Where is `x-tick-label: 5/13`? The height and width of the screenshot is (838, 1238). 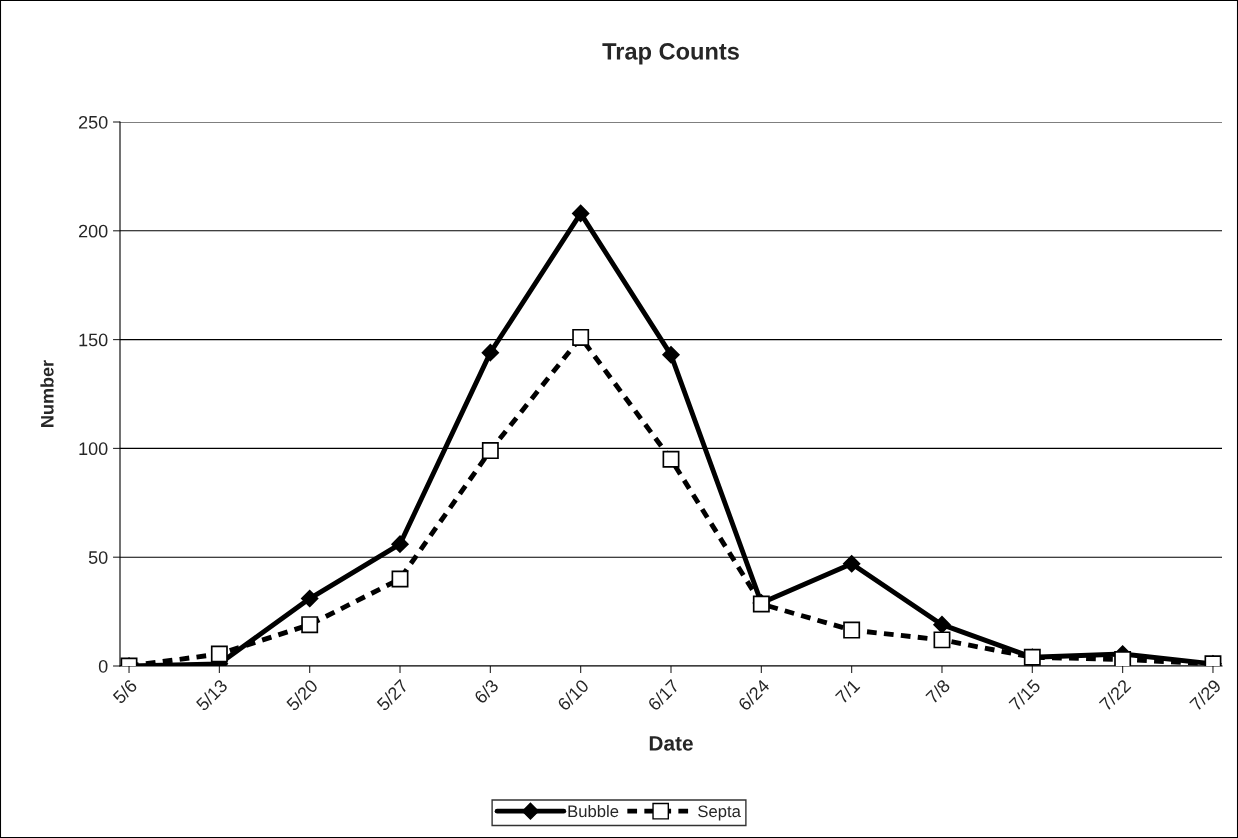 x-tick-label: 5/13 is located at coordinates (212, 695).